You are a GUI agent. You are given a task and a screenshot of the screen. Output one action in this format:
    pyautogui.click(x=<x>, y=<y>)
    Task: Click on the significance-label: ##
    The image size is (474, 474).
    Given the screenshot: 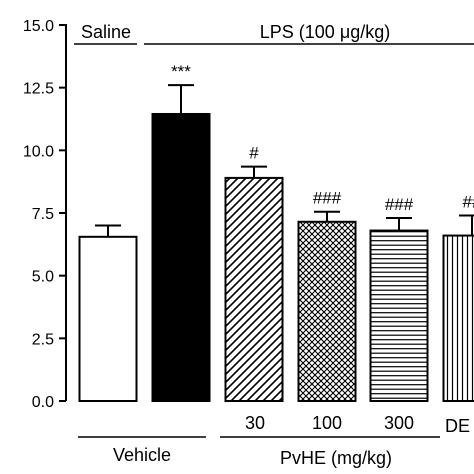 What is the action you would take?
    pyautogui.click(x=468, y=202)
    